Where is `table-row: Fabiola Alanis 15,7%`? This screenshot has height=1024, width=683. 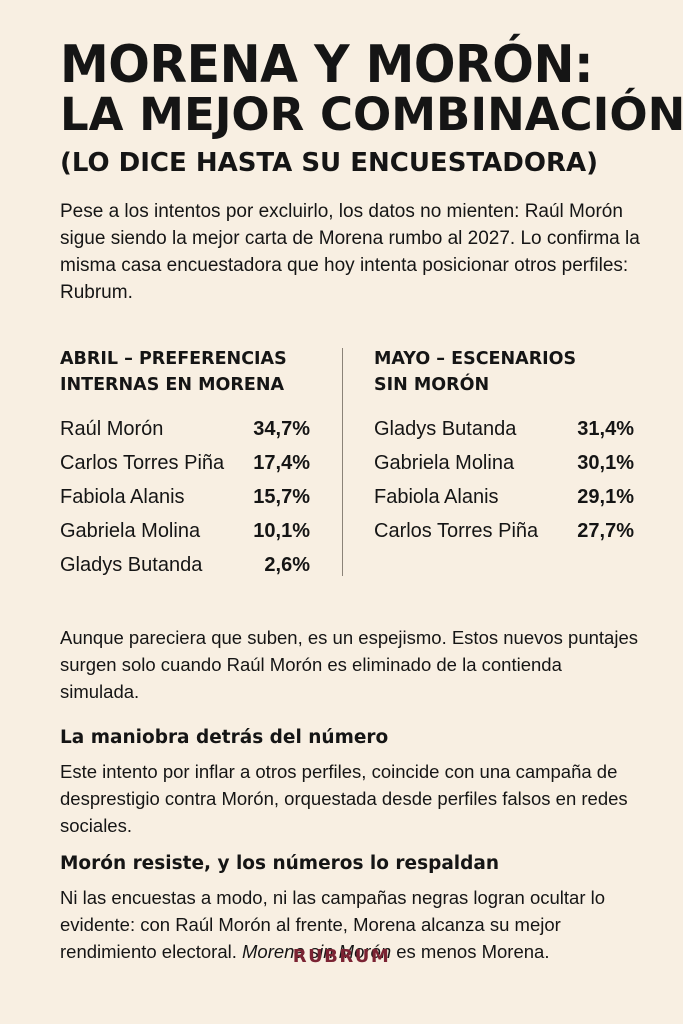 table-row: Fabiola Alanis 15,7% is located at coordinates (185, 497).